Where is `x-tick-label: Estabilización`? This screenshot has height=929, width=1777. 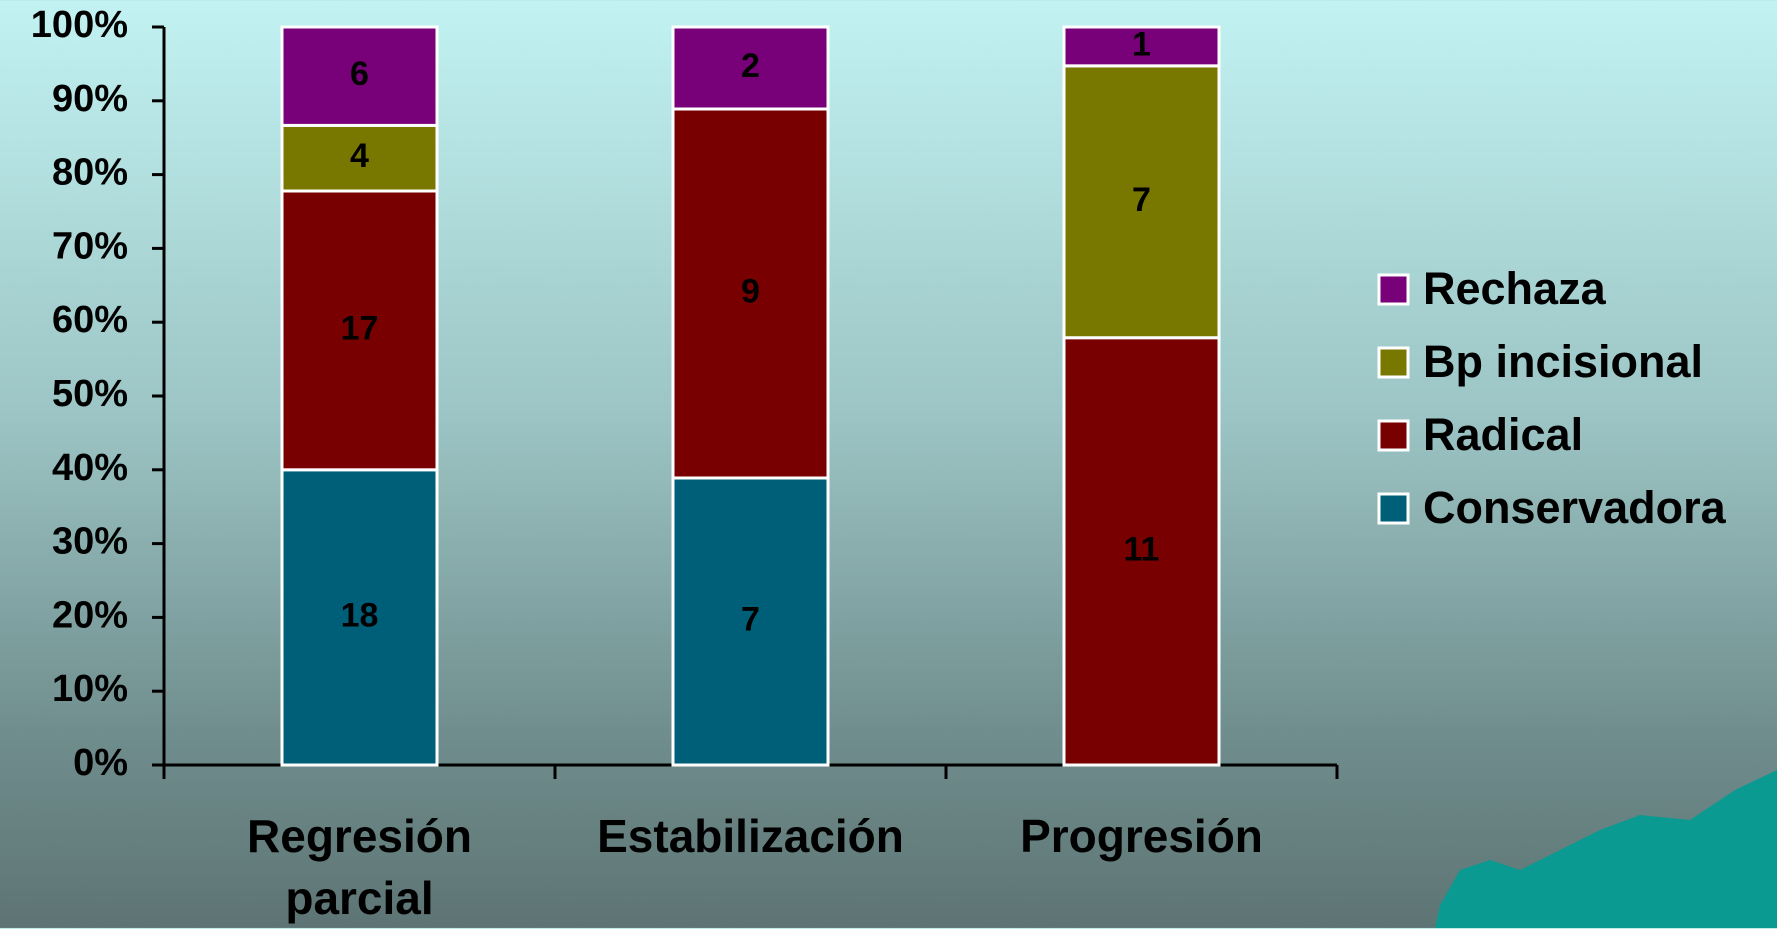
x-tick-label: Estabilización is located at coordinates (750, 836).